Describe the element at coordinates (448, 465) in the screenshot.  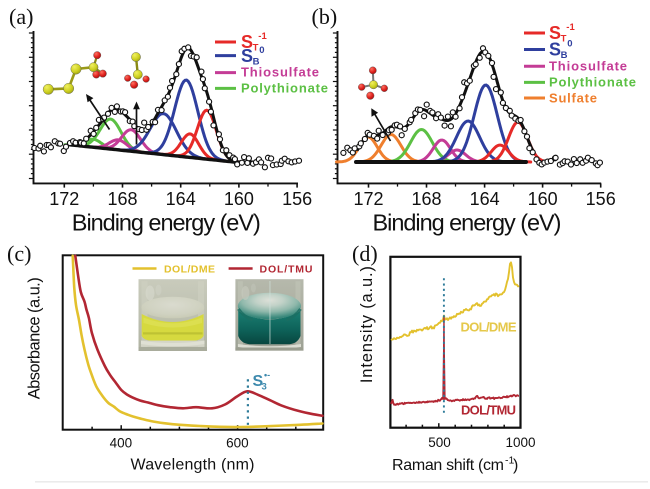
I see `svg-text: Raman shift (cm` at that location.